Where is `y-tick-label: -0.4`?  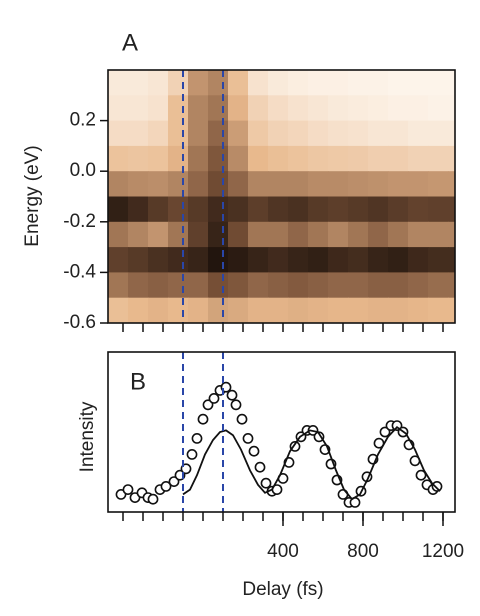 y-tick-label: -0.4 is located at coordinates (79, 271).